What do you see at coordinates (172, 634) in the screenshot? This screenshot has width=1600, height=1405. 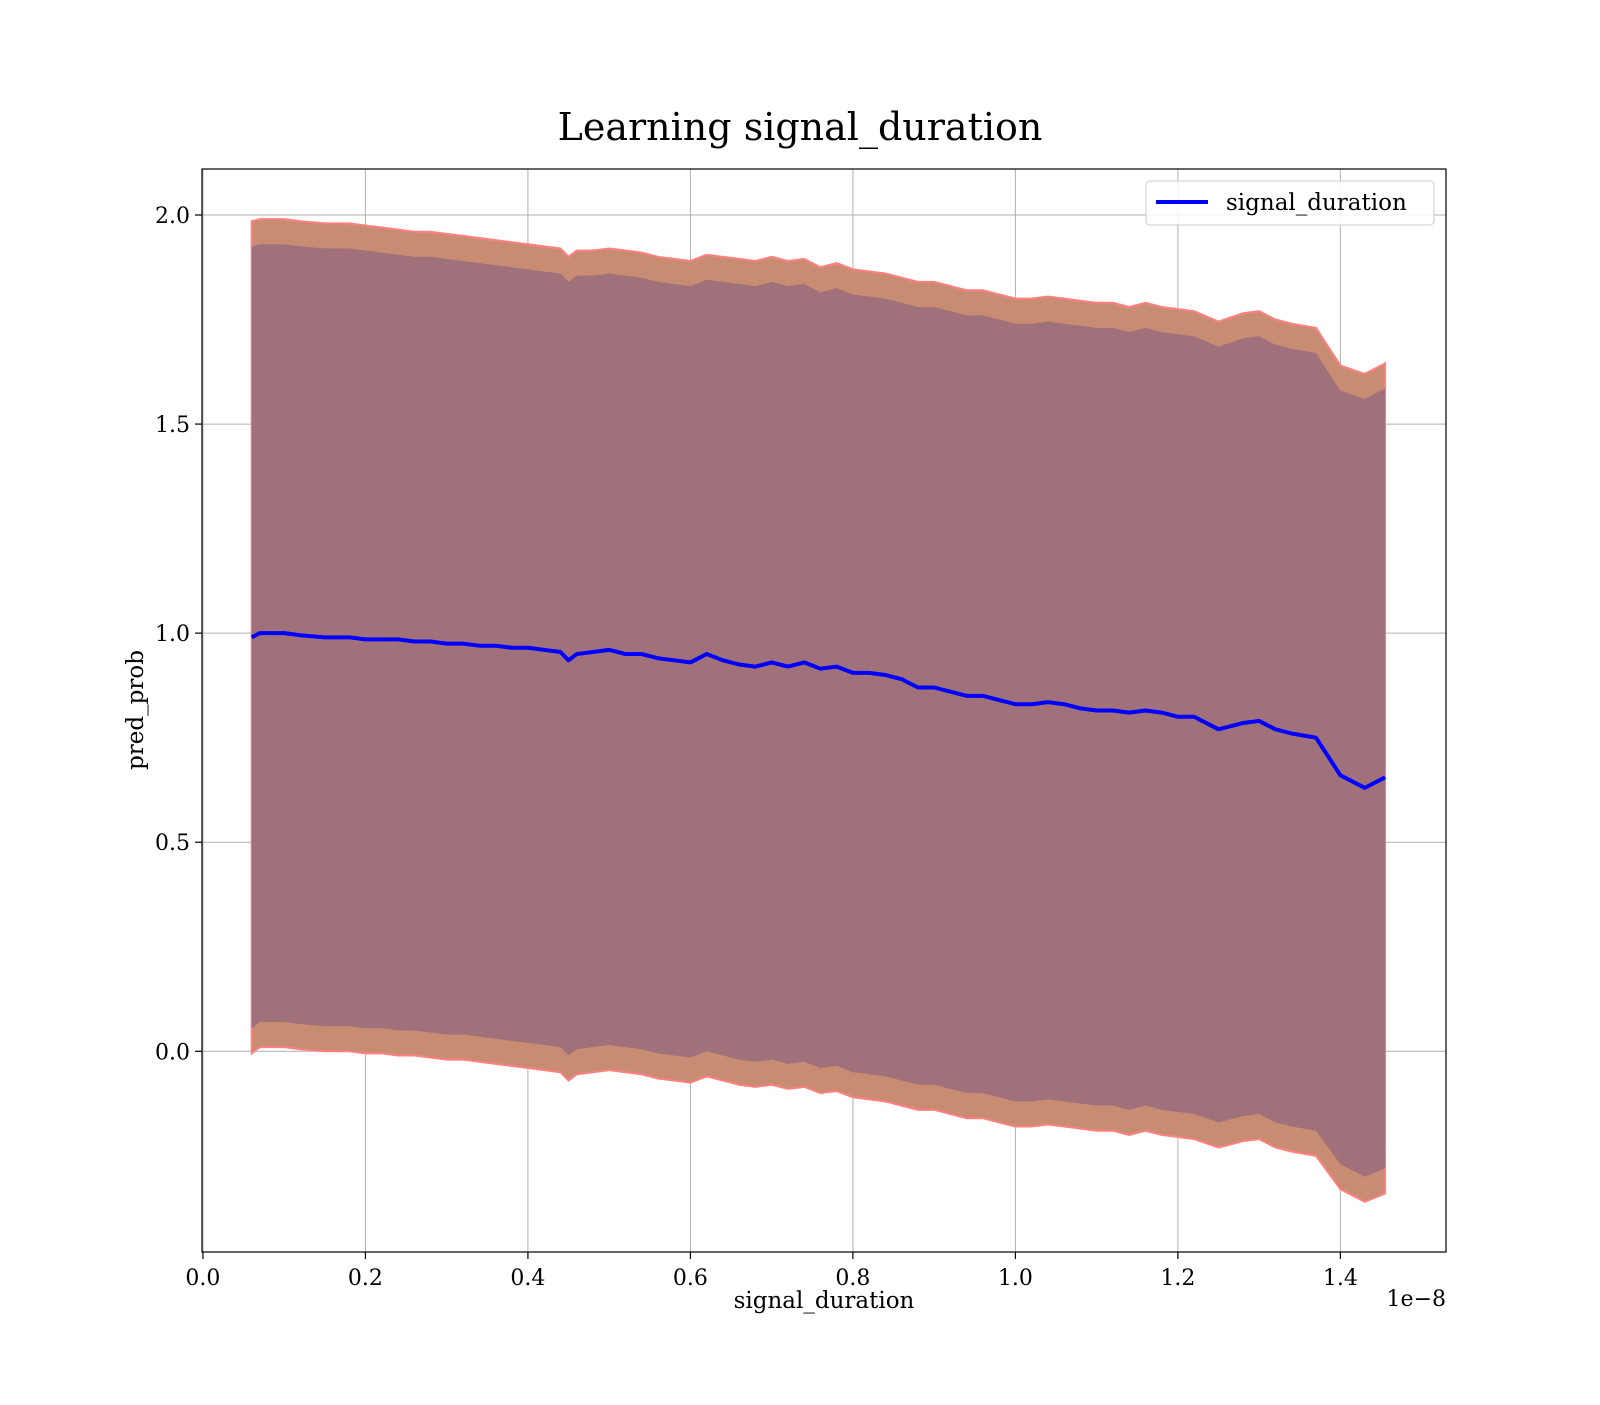 I see `y-tick-label-2: 1.0` at bounding box center [172, 634].